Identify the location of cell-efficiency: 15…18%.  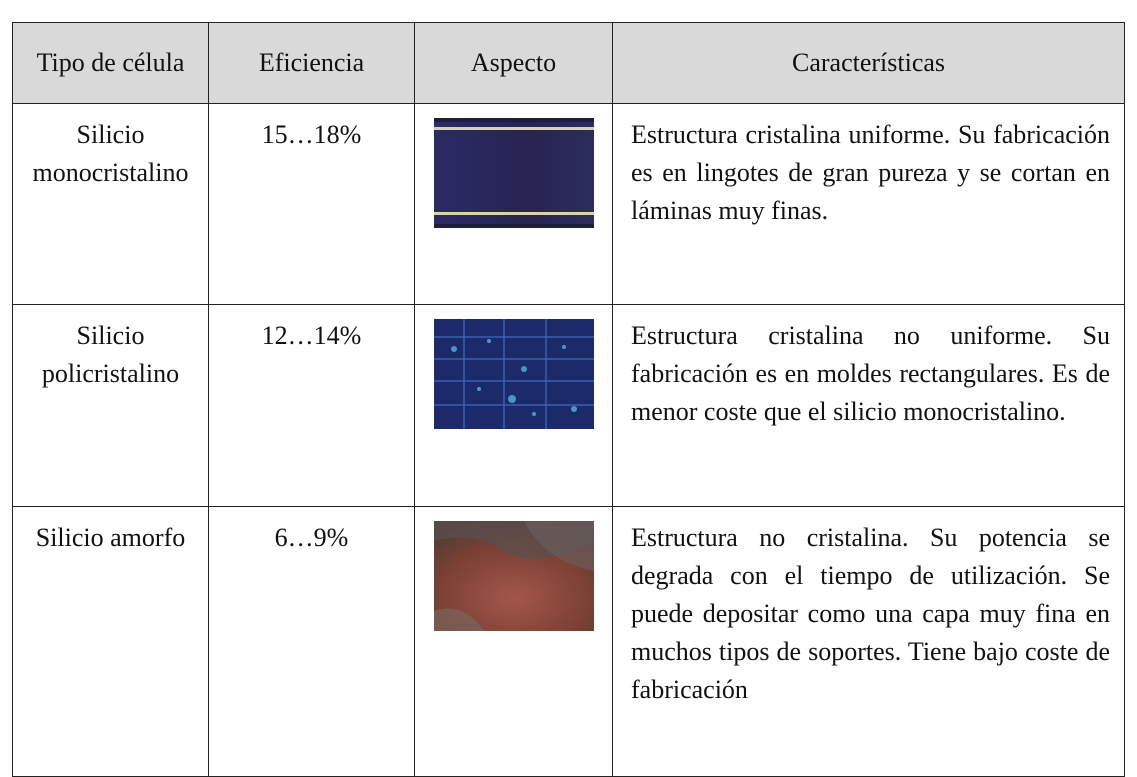
(311, 204).